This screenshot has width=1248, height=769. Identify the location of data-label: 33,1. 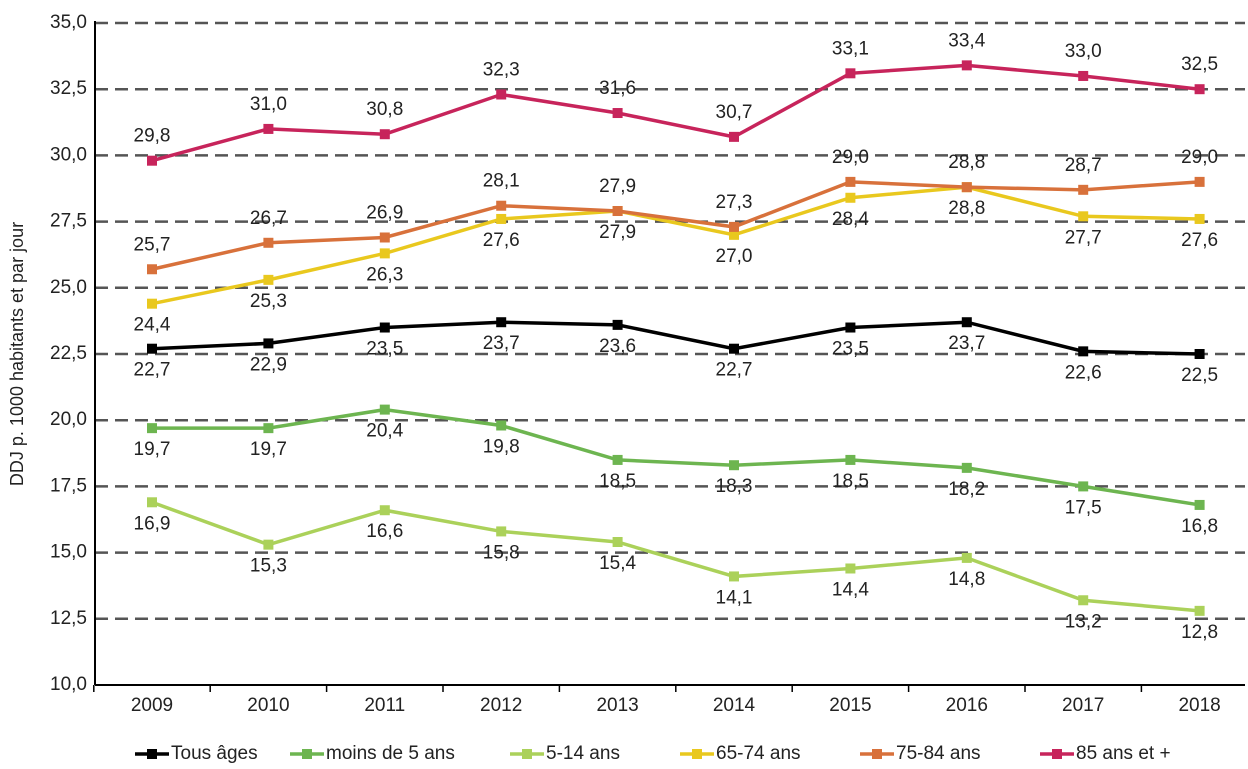
(850, 48).